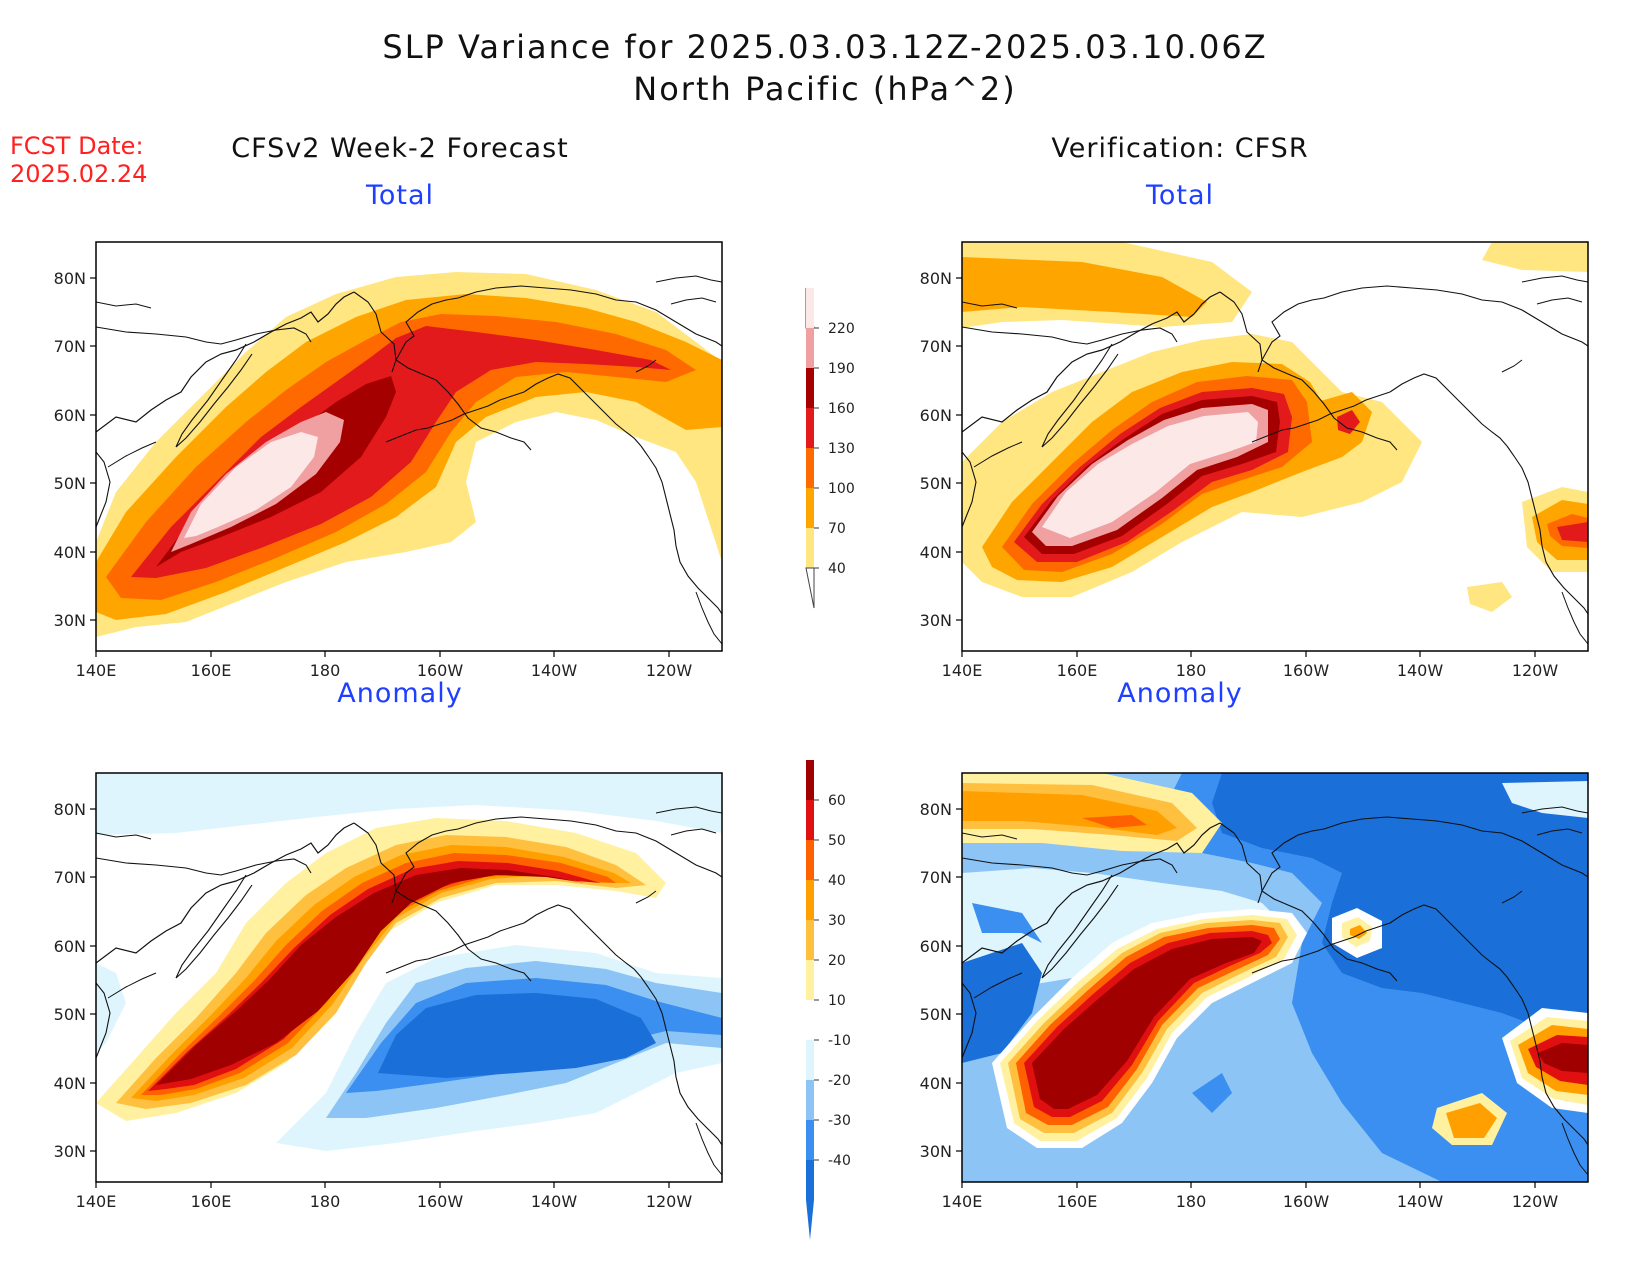 The image size is (1650, 1275). I want to click on panel-label-forecast-total: Total, so click(400, 195).